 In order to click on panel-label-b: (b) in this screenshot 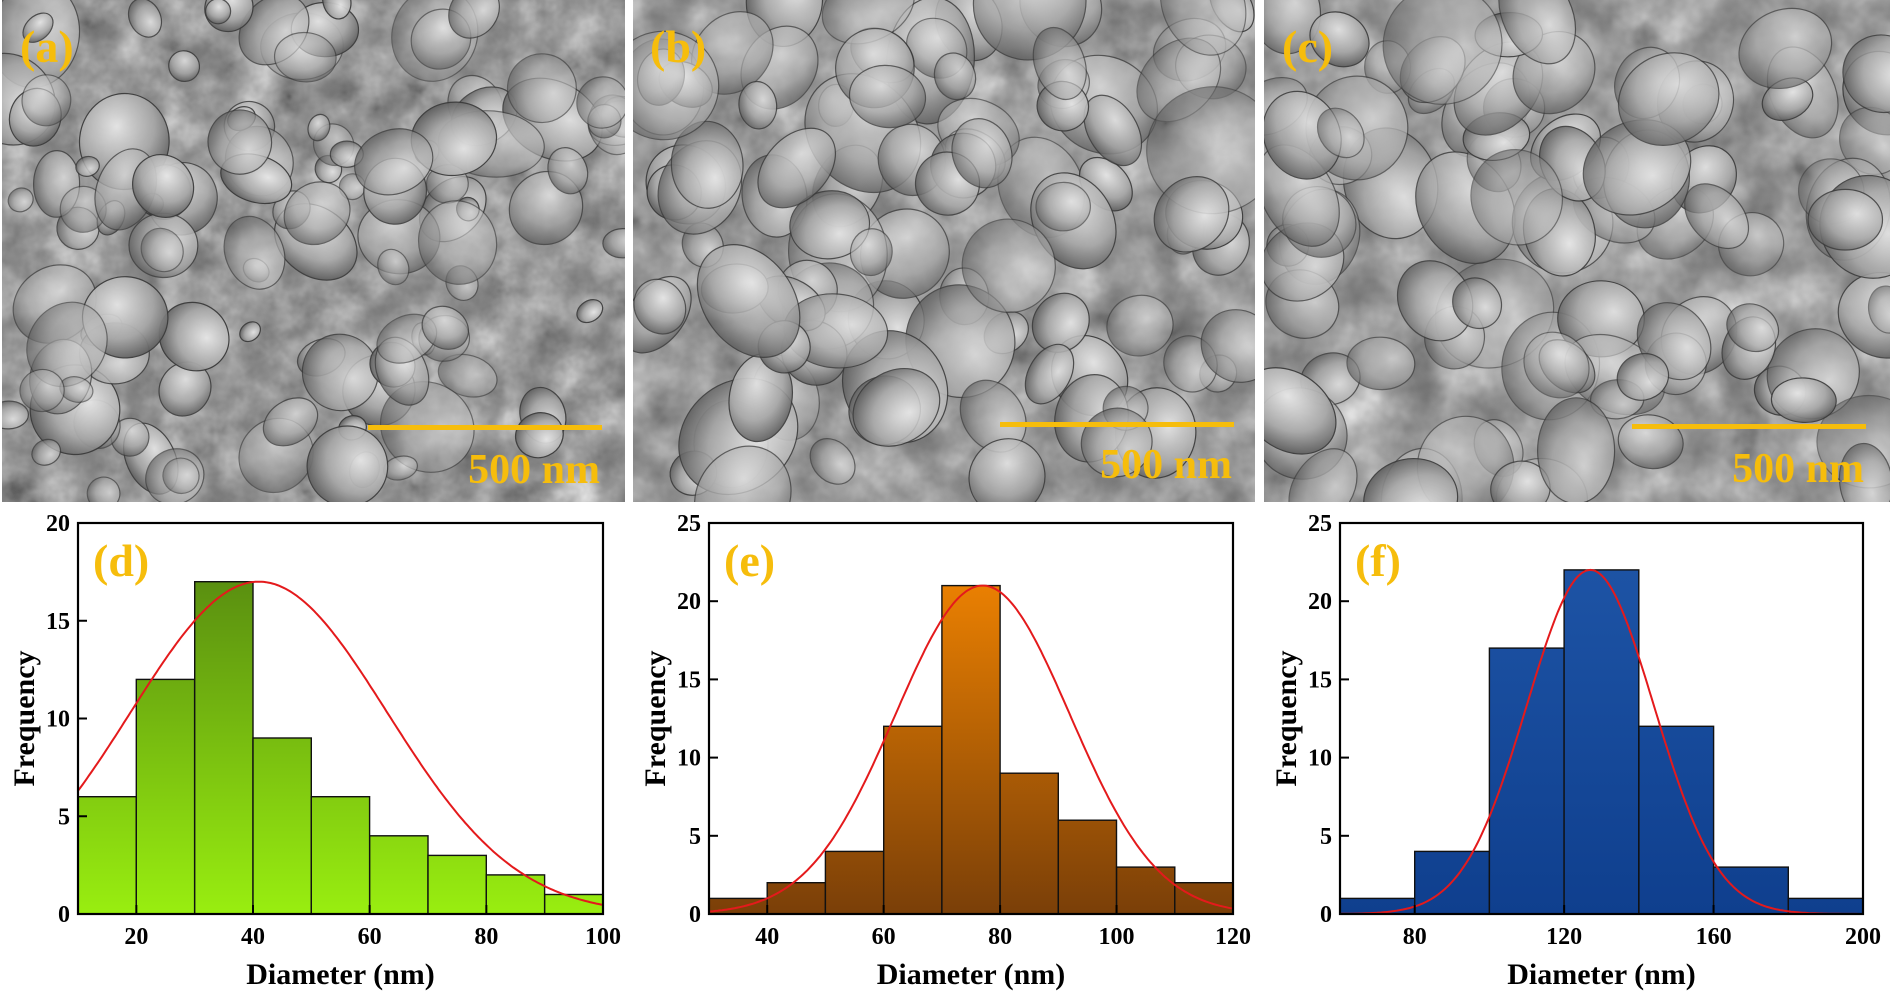, I will do `click(678, 46)`.